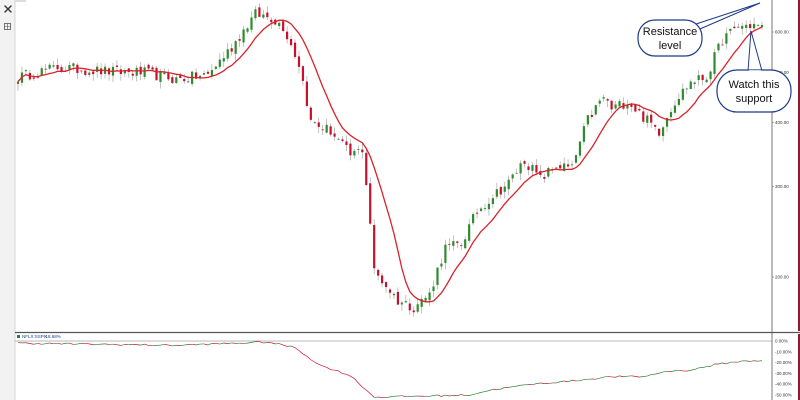  Describe the element at coordinates (20, 1) in the screenshot. I see `title-strip` at that location.